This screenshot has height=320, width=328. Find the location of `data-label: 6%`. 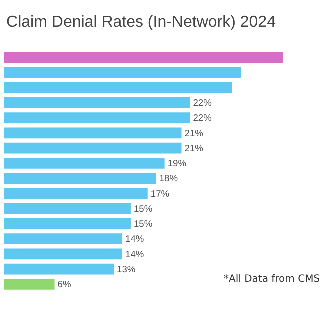

data-label: 6% is located at coordinates (65, 285).